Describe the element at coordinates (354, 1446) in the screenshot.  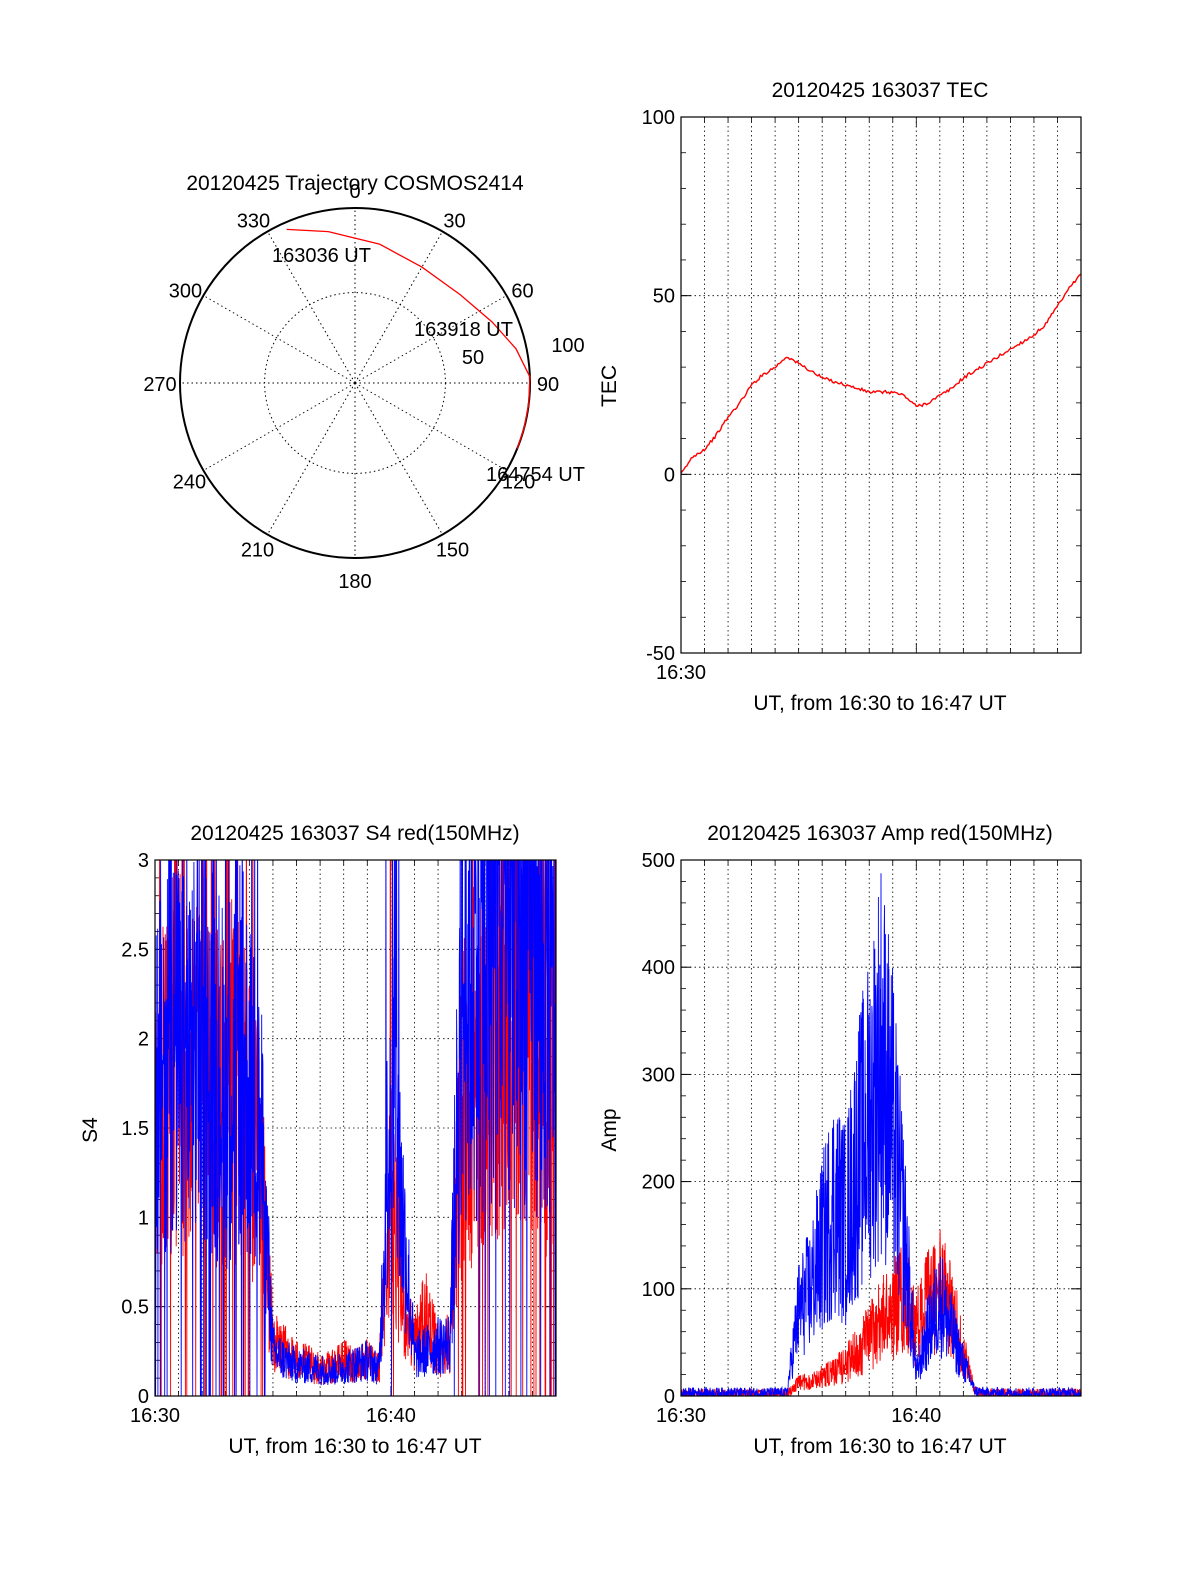
I see `s4-xlabel: UT, from 16:30 to 16:47 UT` at that location.